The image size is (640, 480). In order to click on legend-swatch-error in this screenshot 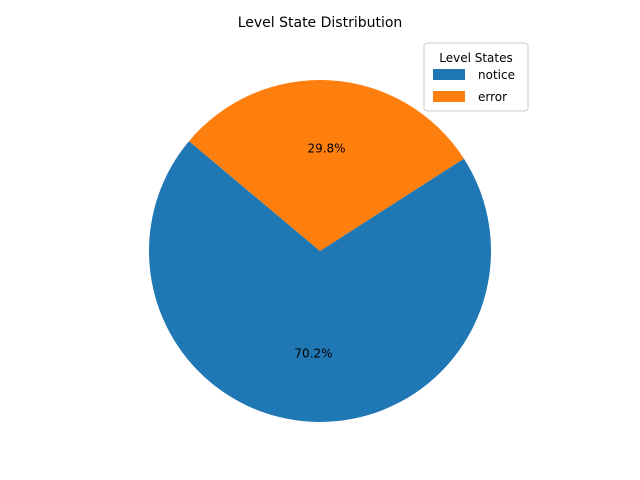, I will do `click(449, 96)`.